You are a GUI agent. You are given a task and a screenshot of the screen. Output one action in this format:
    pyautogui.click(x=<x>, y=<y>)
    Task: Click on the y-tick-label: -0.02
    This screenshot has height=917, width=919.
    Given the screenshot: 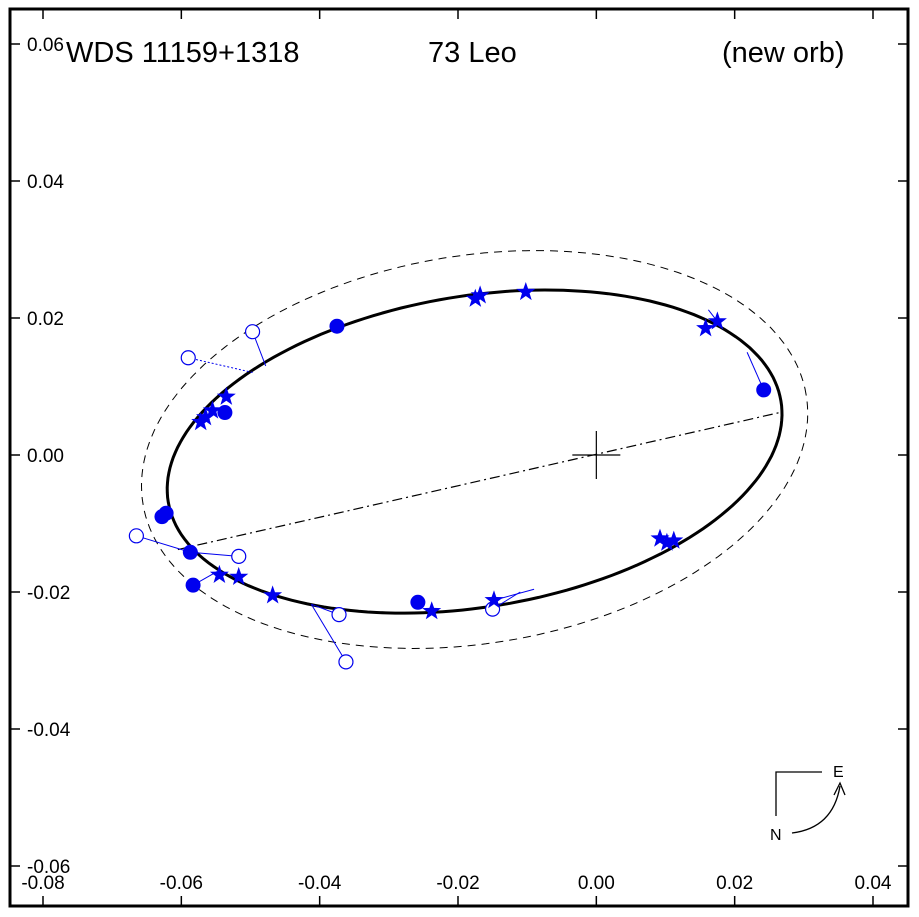 What is the action you would take?
    pyautogui.click(x=48, y=593)
    